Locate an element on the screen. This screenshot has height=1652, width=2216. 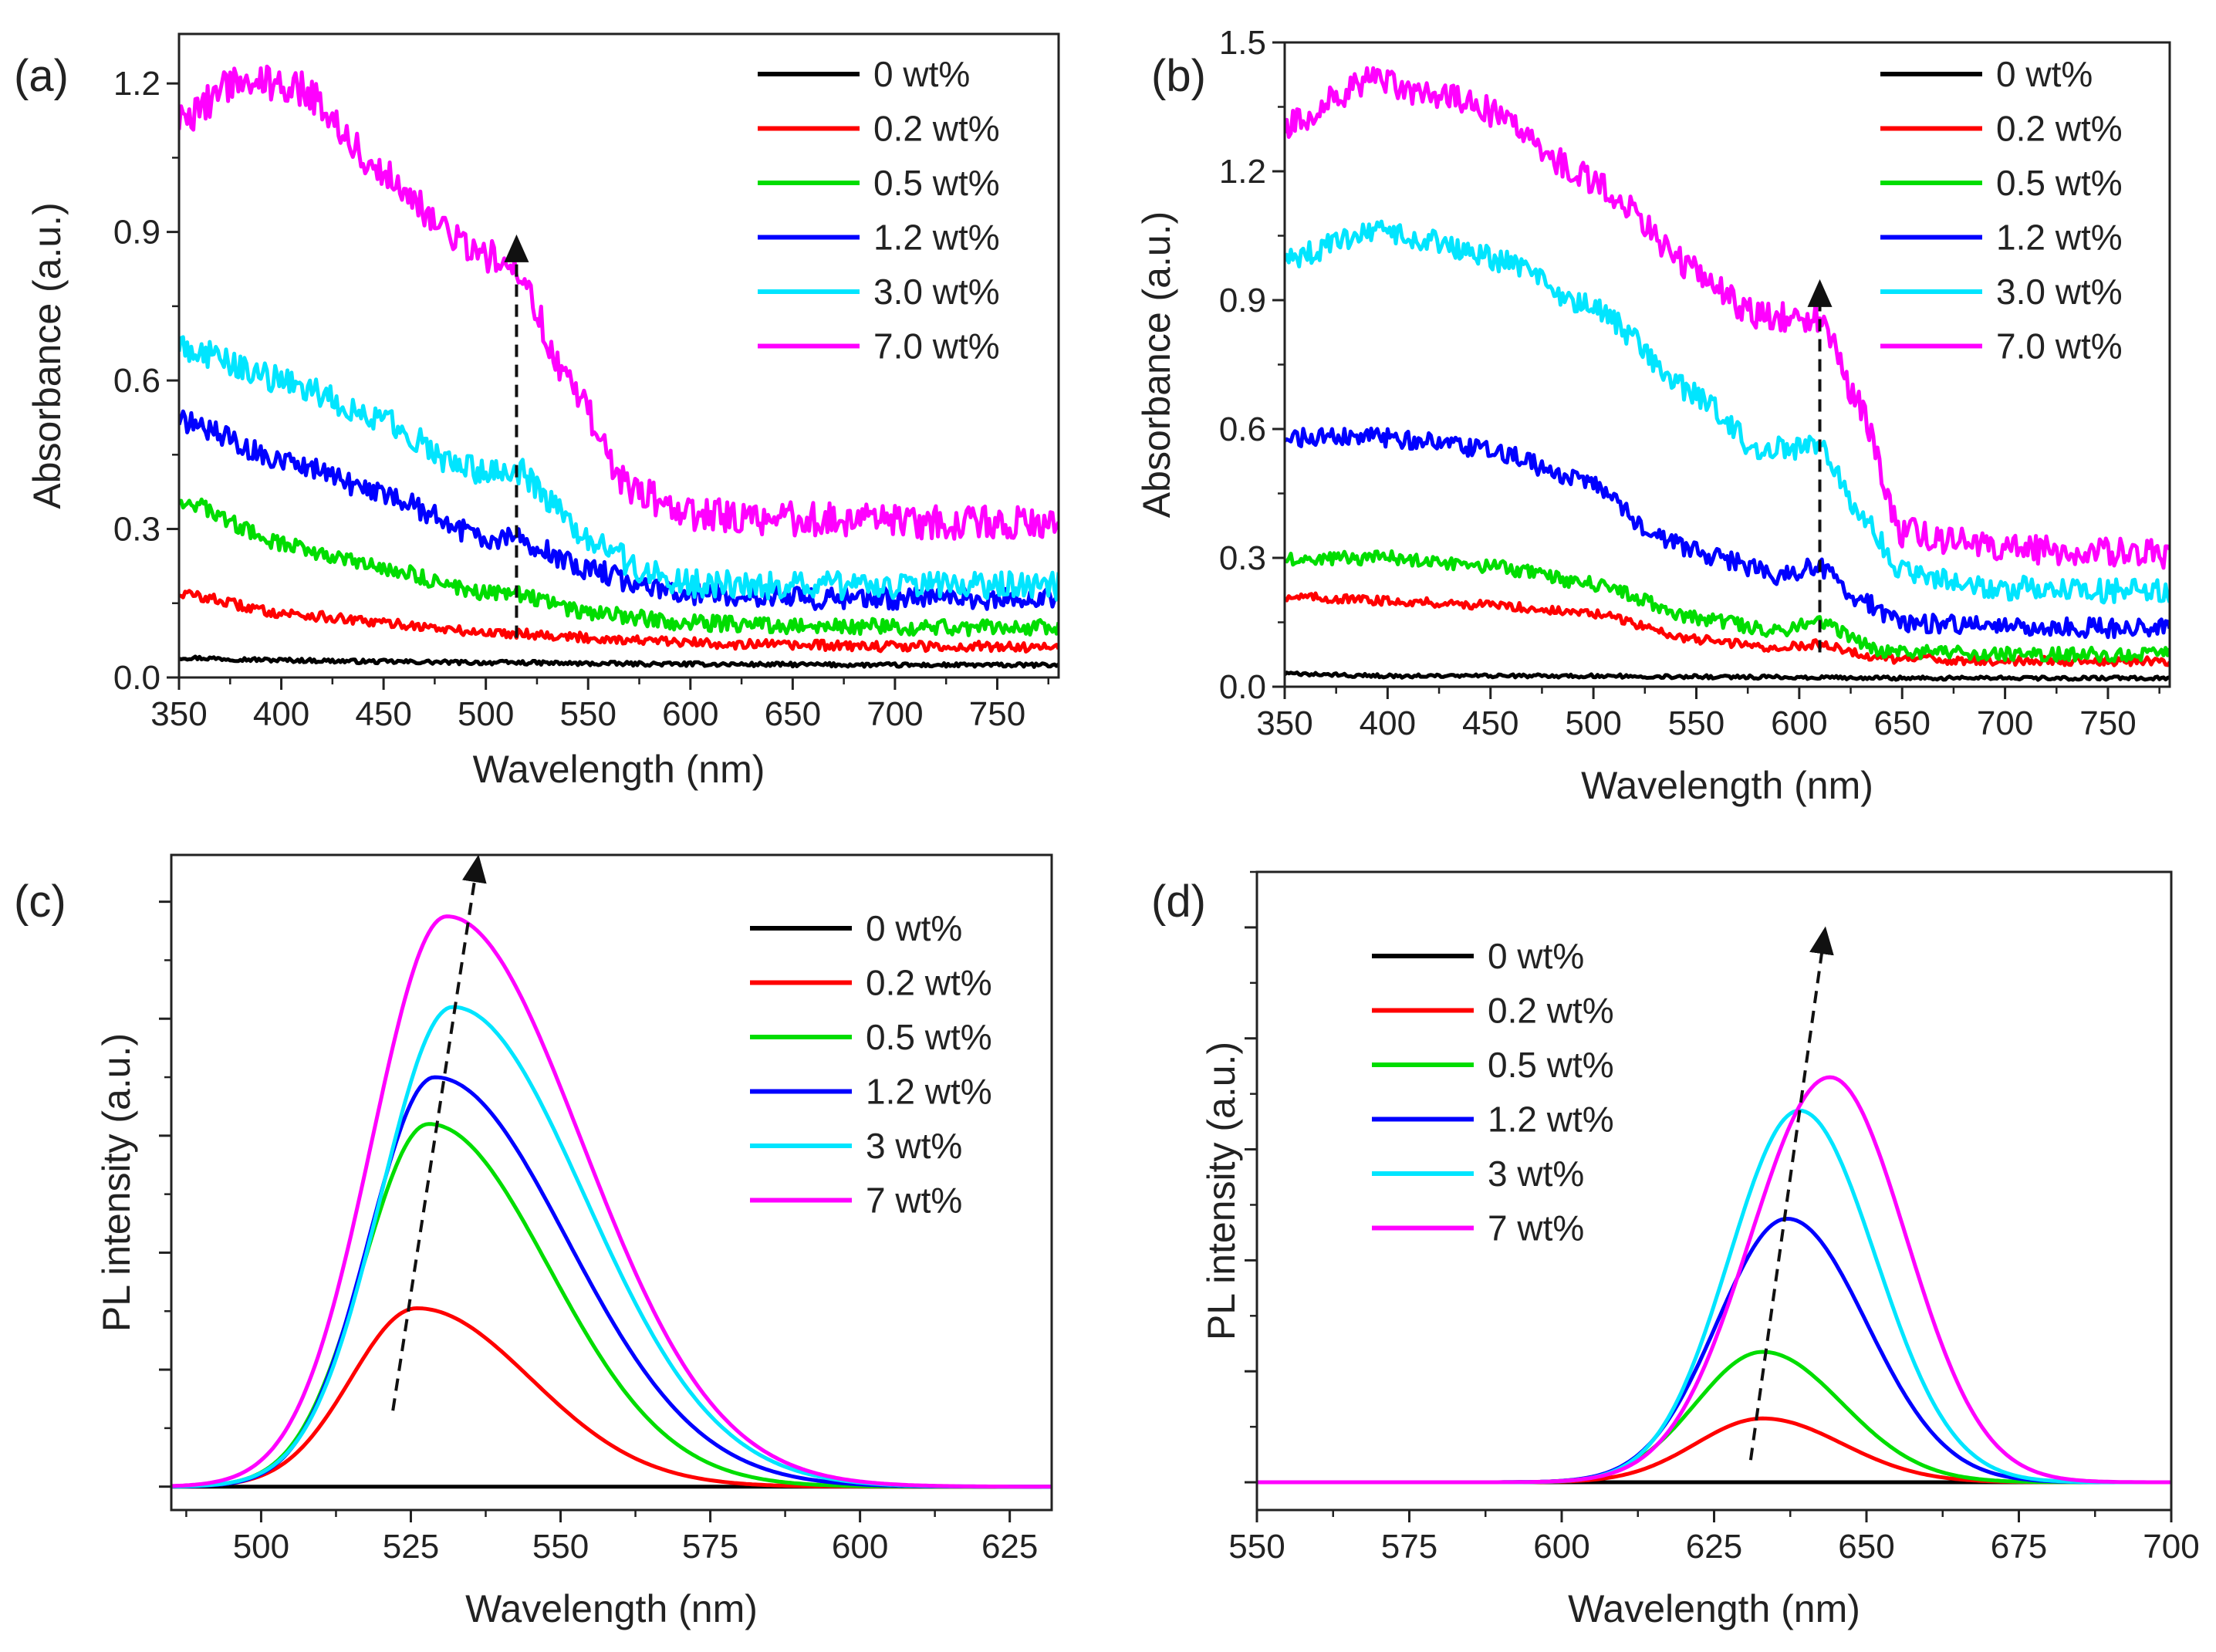
legend: 0 wt% 0.2 wt% 0.5 wt% 1.2 wt% 3.0 wt% 7.0 wt% is located at coordinates (879, 210).